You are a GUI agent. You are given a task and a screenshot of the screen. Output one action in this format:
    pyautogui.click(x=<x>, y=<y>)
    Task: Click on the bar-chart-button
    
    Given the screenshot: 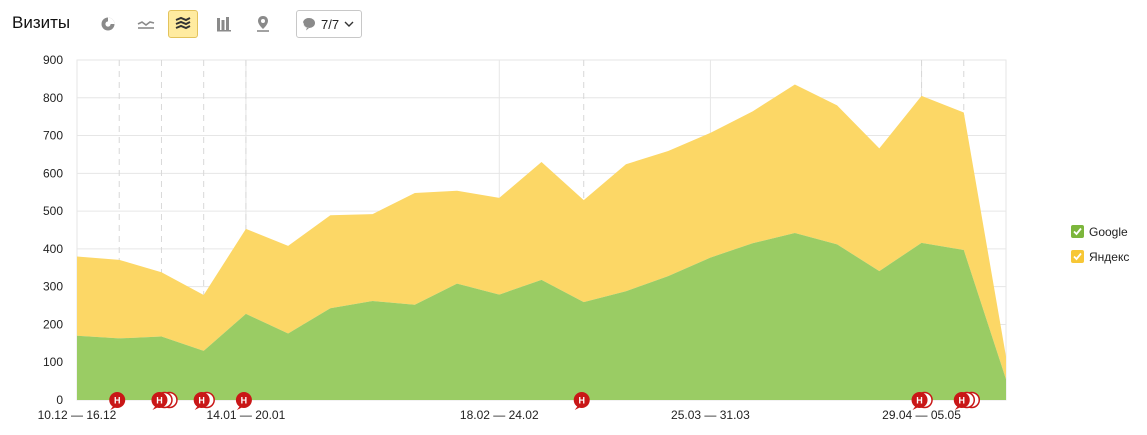 What is the action you would take?
    pyautogui.click(x=224, y=24)
    